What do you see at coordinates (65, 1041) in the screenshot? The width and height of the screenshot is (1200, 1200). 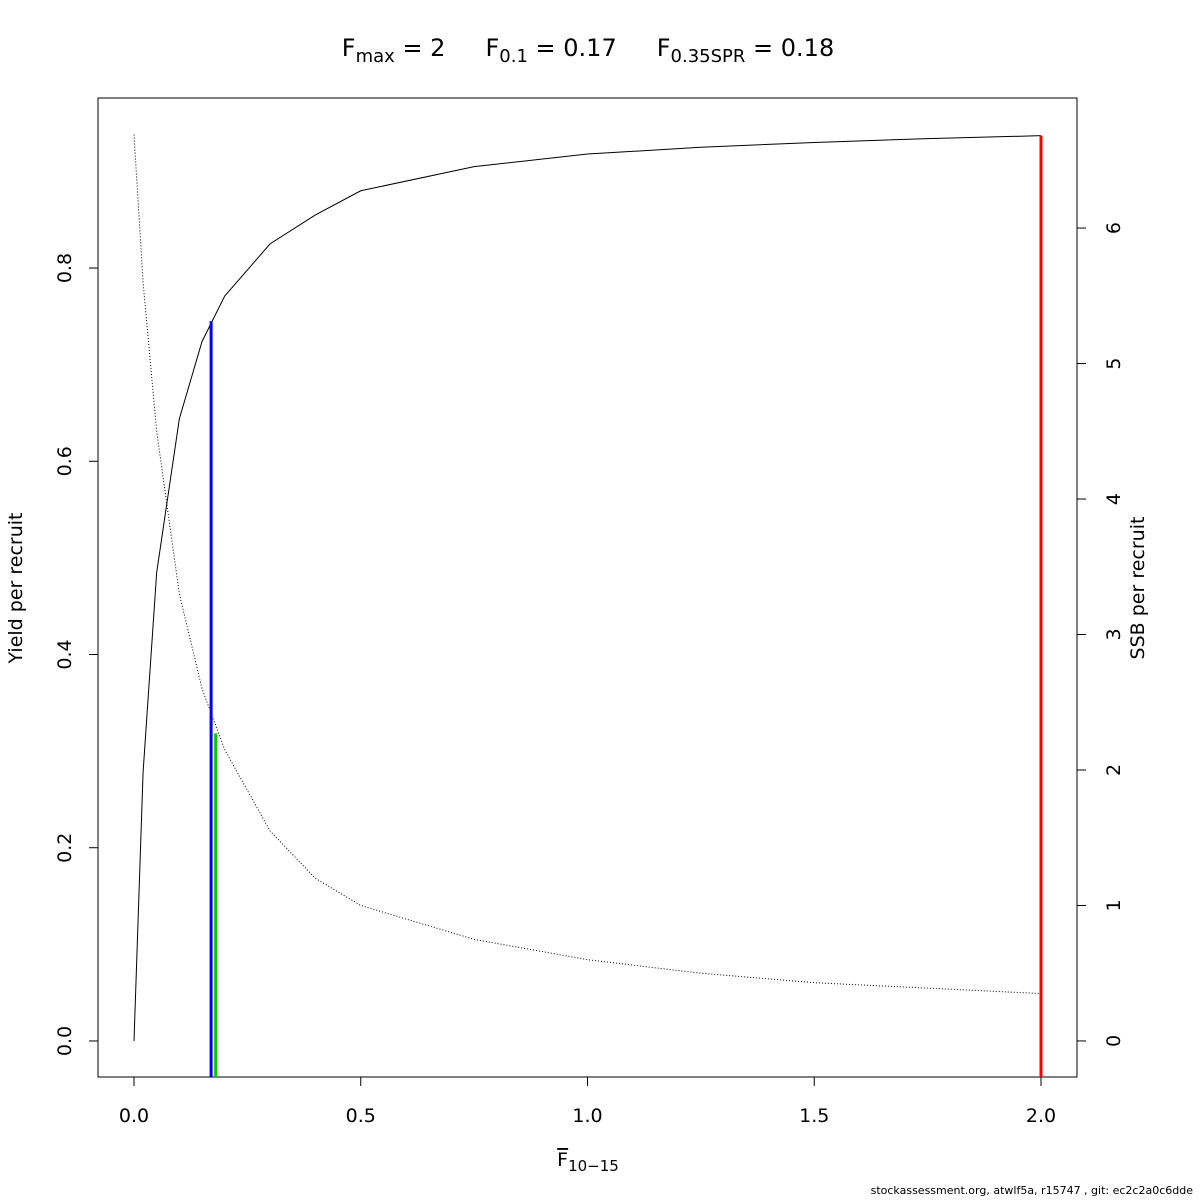 I see `y-tick-label: 0.0` at bounding box center [65, 1041].